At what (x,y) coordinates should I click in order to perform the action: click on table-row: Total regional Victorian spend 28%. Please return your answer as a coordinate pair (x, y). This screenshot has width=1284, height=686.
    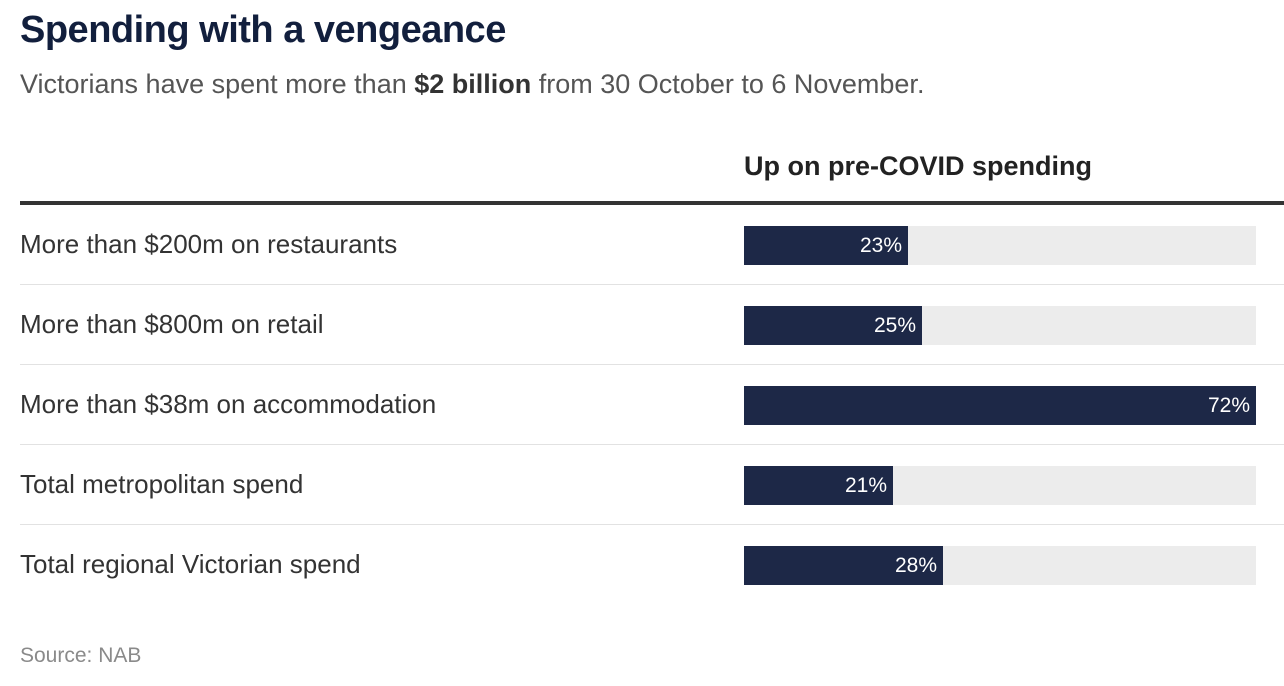
    Looking at the image, I should click on (652, 565).